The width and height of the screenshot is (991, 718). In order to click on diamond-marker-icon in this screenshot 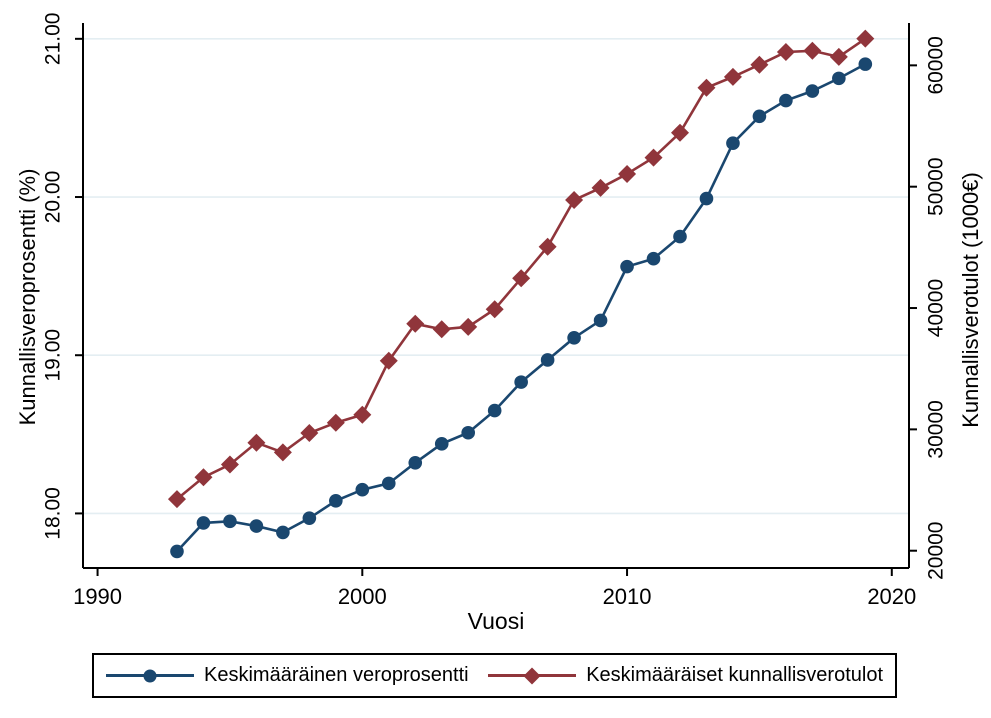, I will do `click(532, 675)`.